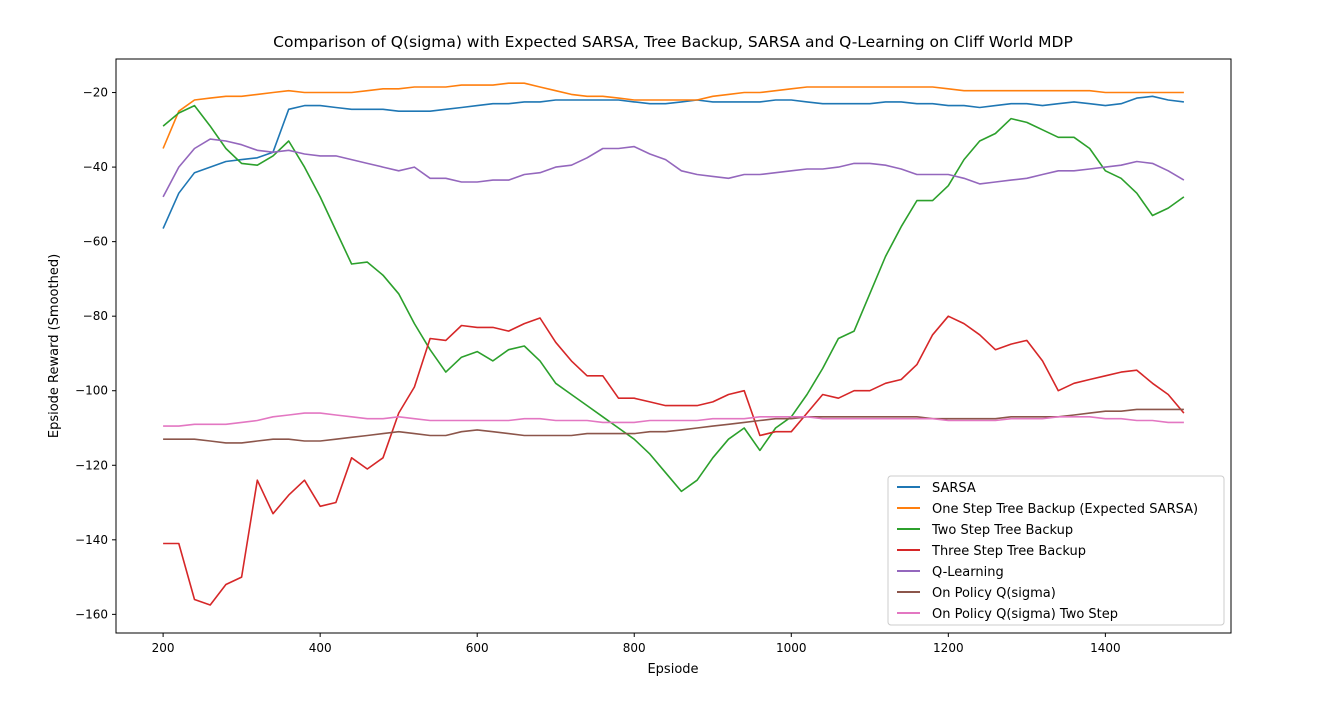 The image size is (1318, 706). Describe the element at coordinates (948, 648) in the screenshot. I see `x-tick-label: 1200` at that location.